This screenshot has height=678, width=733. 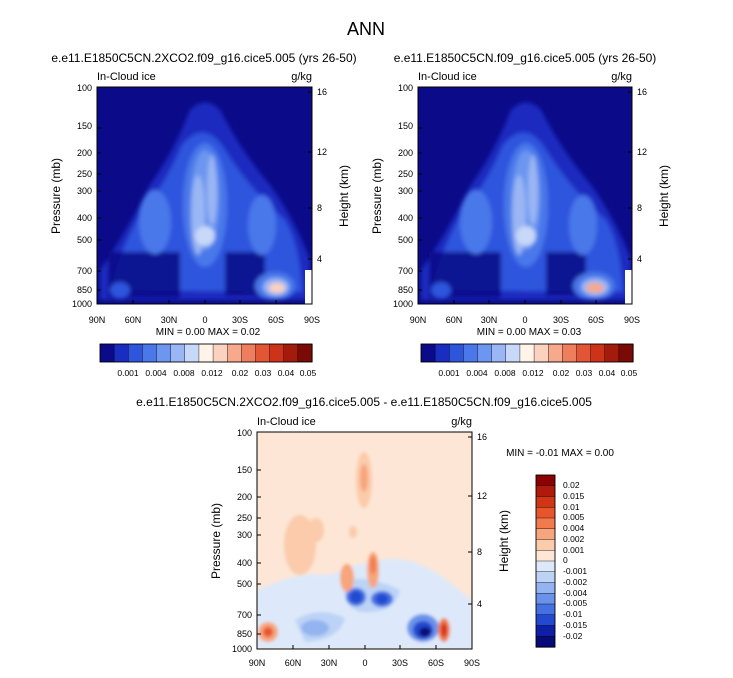 What do you see at coordinates (405, 174) in the screenshot?
I see `panel-2-ytick: 250` at bounding box center [405, 174].